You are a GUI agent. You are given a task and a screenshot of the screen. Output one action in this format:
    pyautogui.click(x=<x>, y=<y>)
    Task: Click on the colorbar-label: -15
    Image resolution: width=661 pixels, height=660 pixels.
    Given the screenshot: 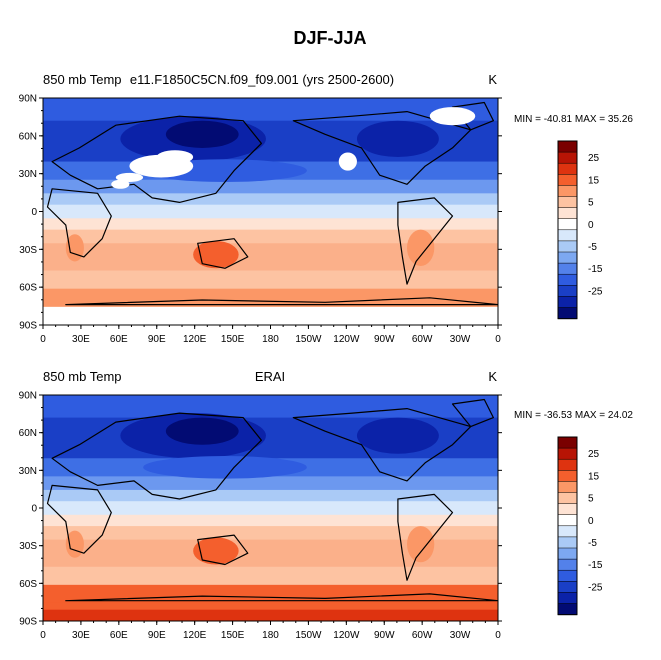 What is the action you would take?
    pyautogui.click(x=595, y=565)
    